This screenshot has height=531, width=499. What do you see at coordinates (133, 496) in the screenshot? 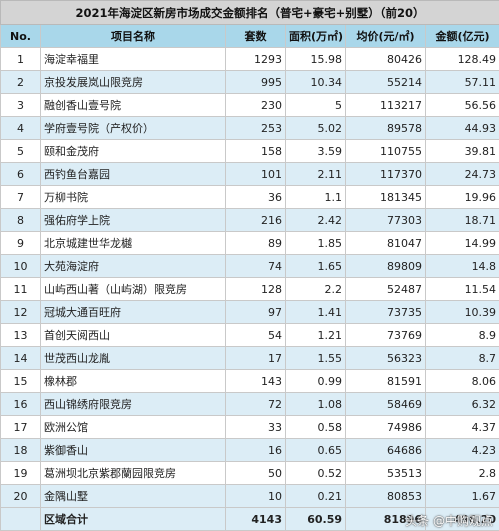
I see `cell-project-name: 金隅山墅` at bounding box center [133, 496].